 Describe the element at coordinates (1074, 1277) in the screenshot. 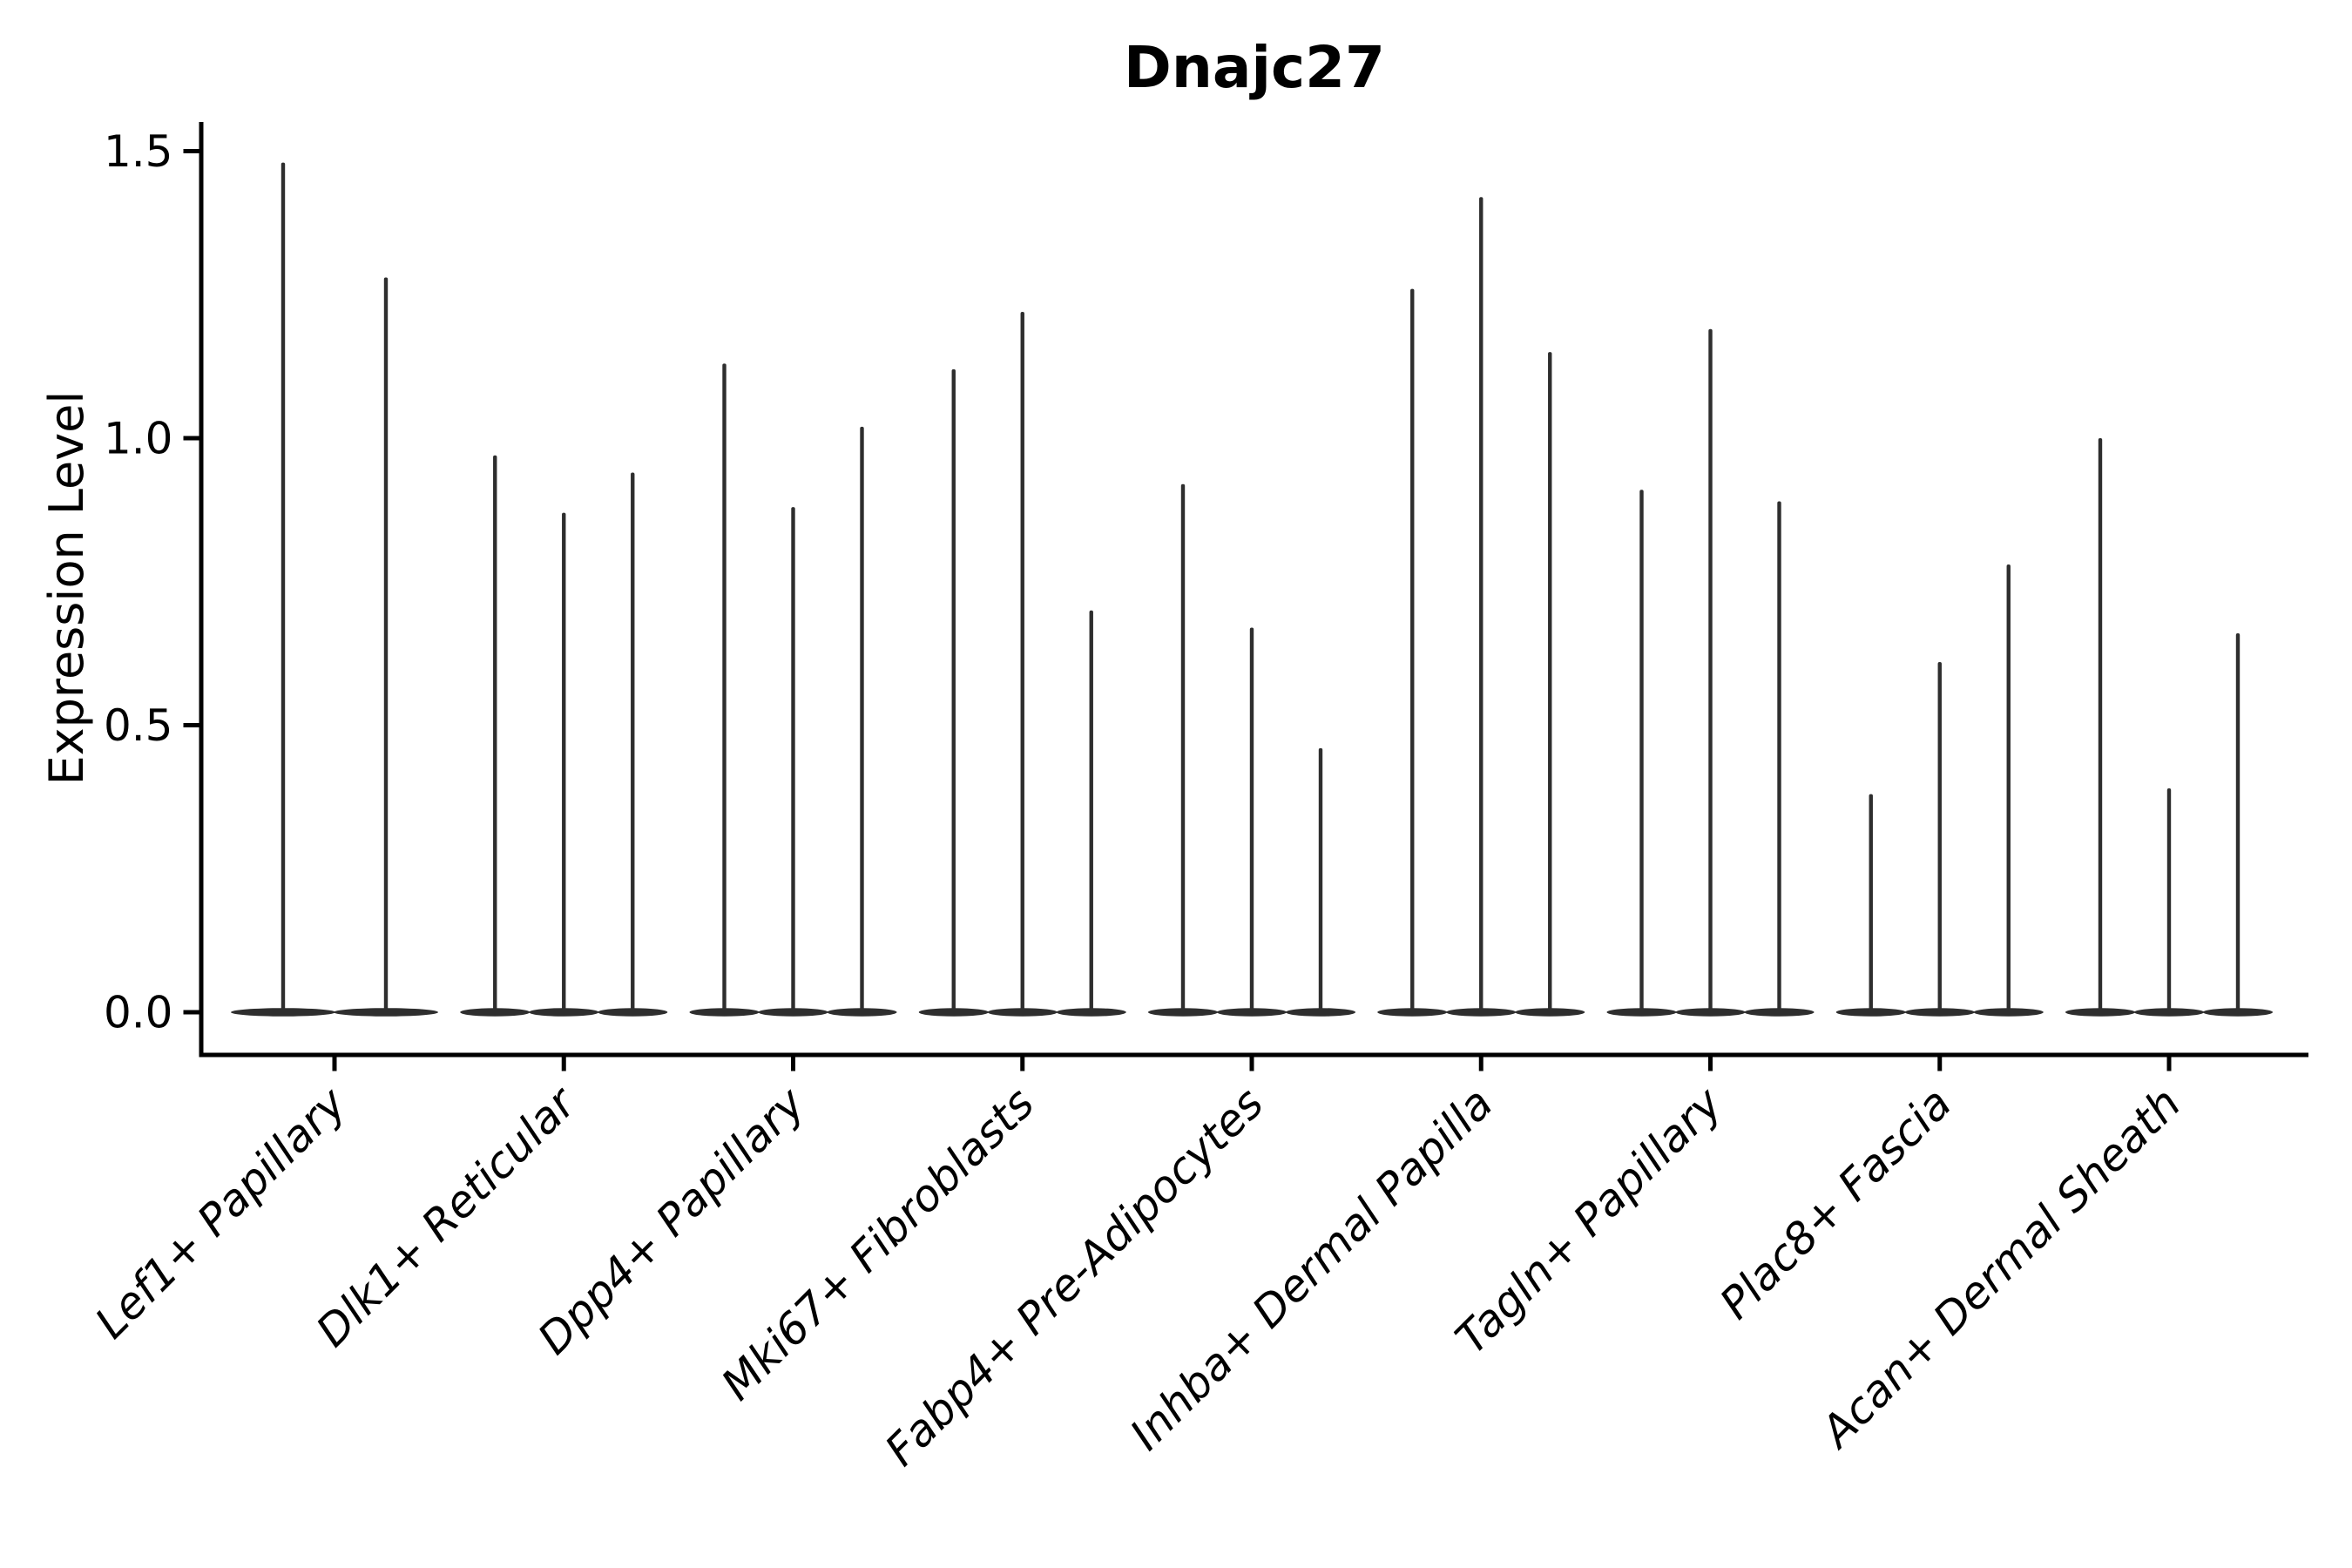

I see `x-tick-label: Fabp4+ Pre-Adipocytes` at that location.